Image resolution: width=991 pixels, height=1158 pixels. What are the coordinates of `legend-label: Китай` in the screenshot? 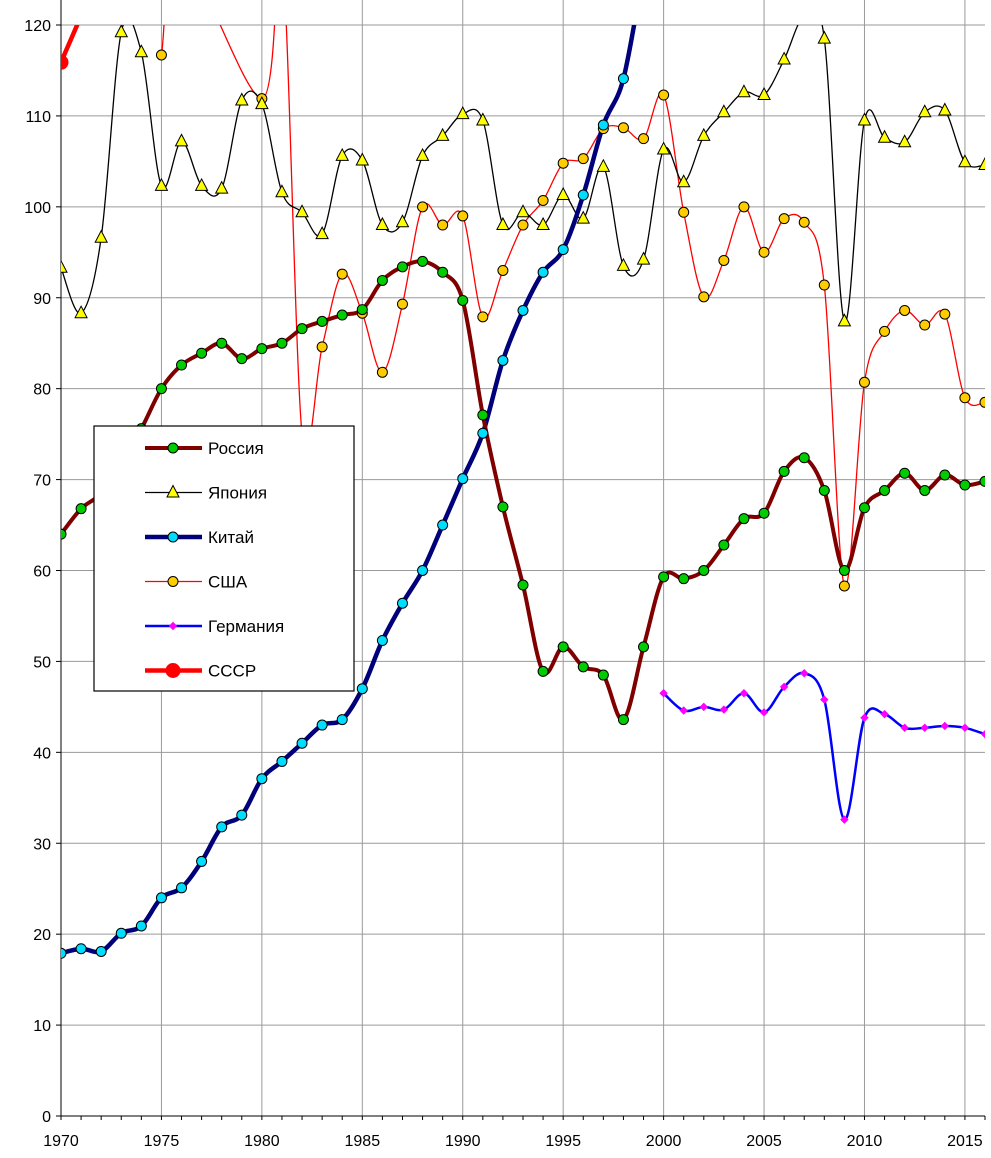 It's located at (231, 537).